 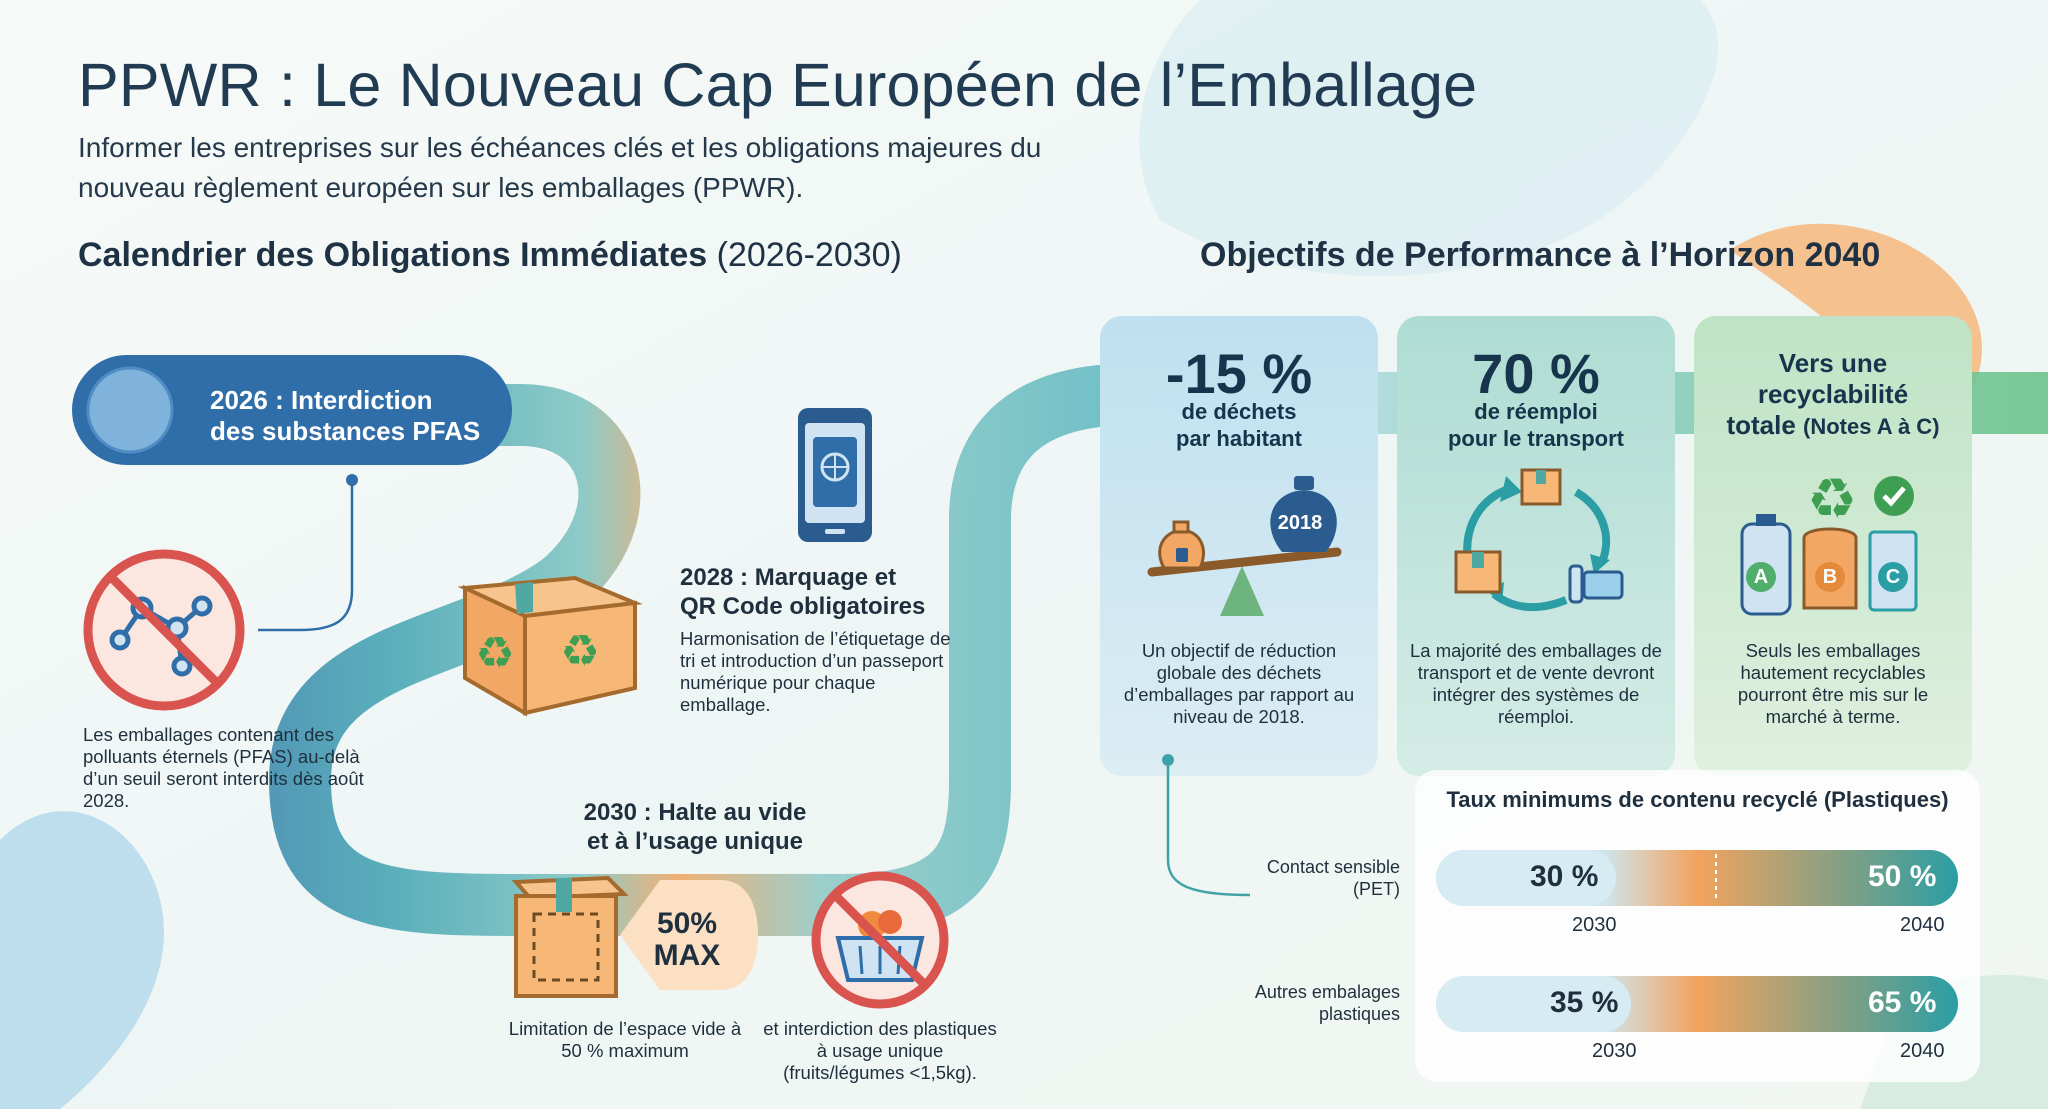 I want to click on row-pet-2040-year: 2040, so click(x=1922, y=925).